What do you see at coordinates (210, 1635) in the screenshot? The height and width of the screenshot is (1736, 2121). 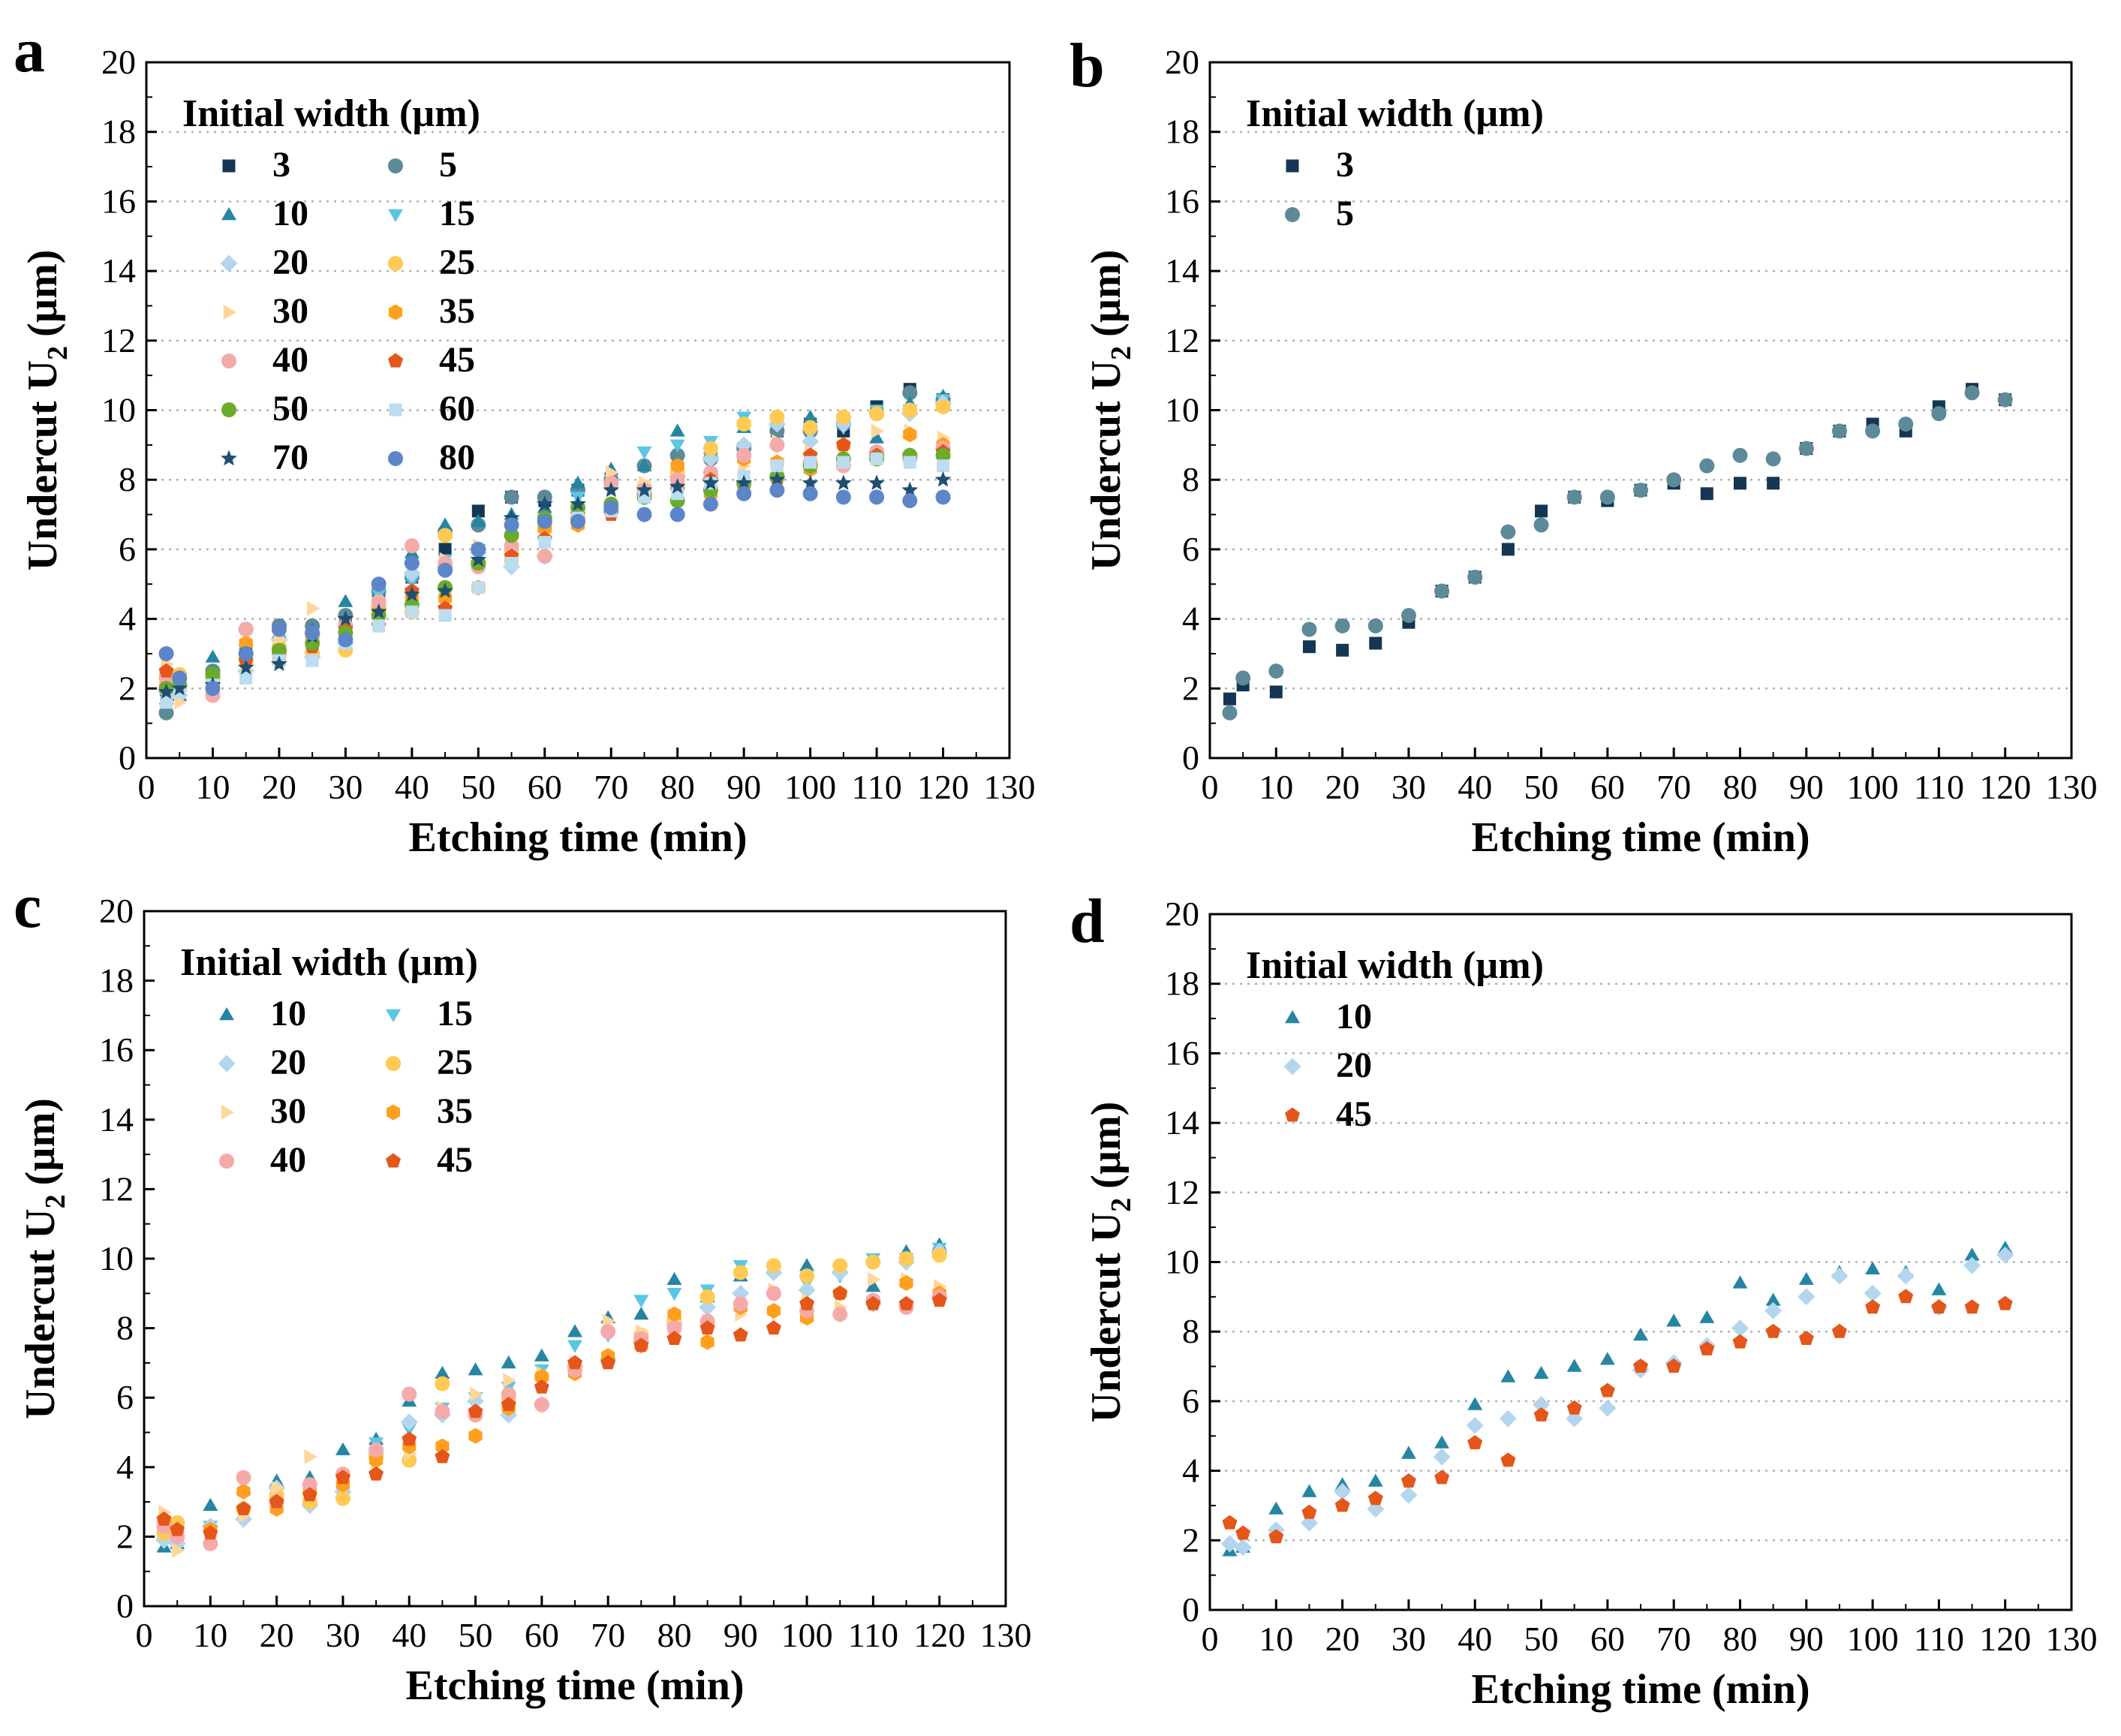 I see `x-tick-label: 10` at bounding box center [210, 1635].